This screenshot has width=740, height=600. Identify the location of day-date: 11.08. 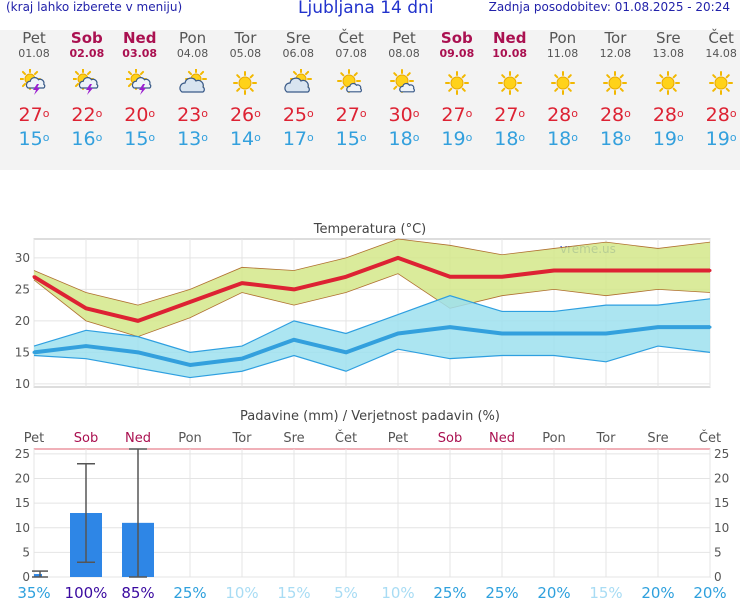
(562, 53).